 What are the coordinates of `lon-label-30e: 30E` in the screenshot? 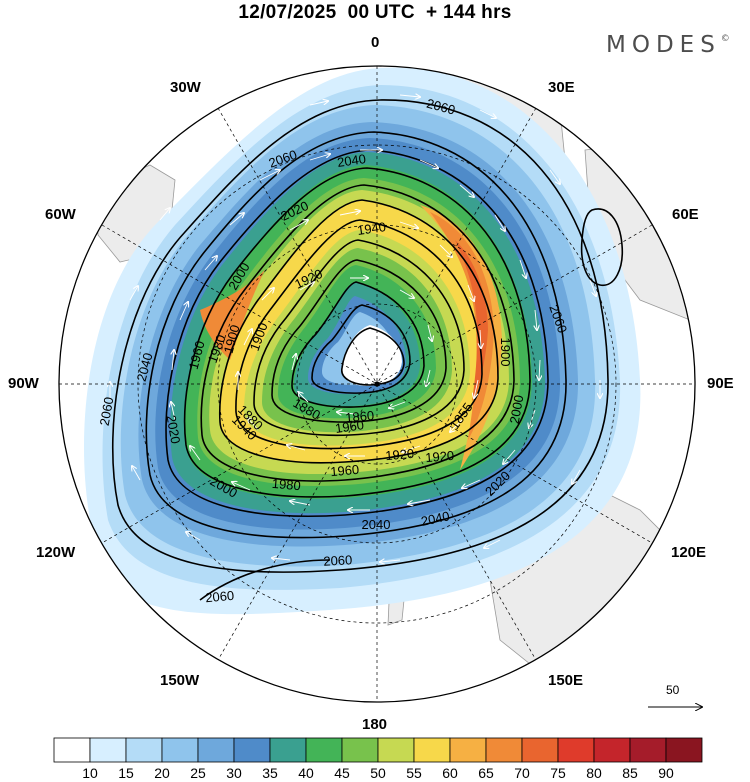 It's located at (561, 87).